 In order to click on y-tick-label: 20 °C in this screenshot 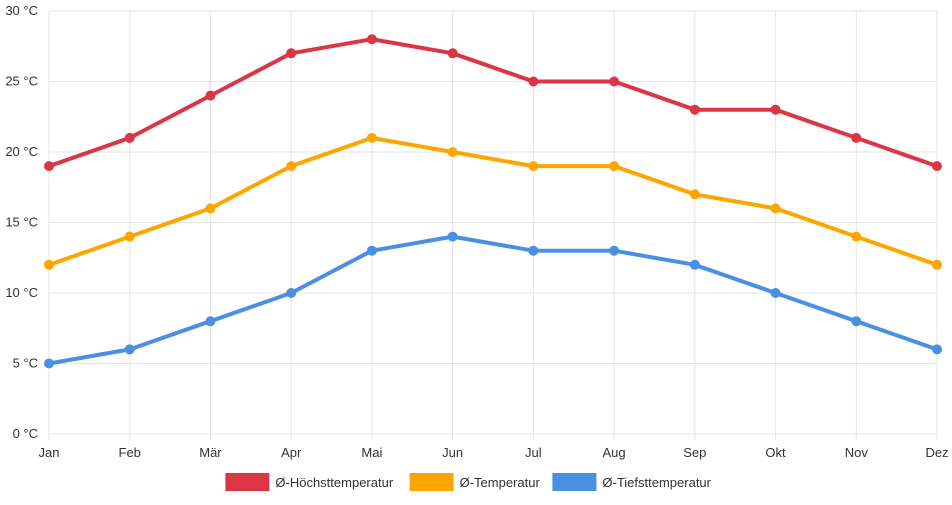, I will do `click(21, 151)`.